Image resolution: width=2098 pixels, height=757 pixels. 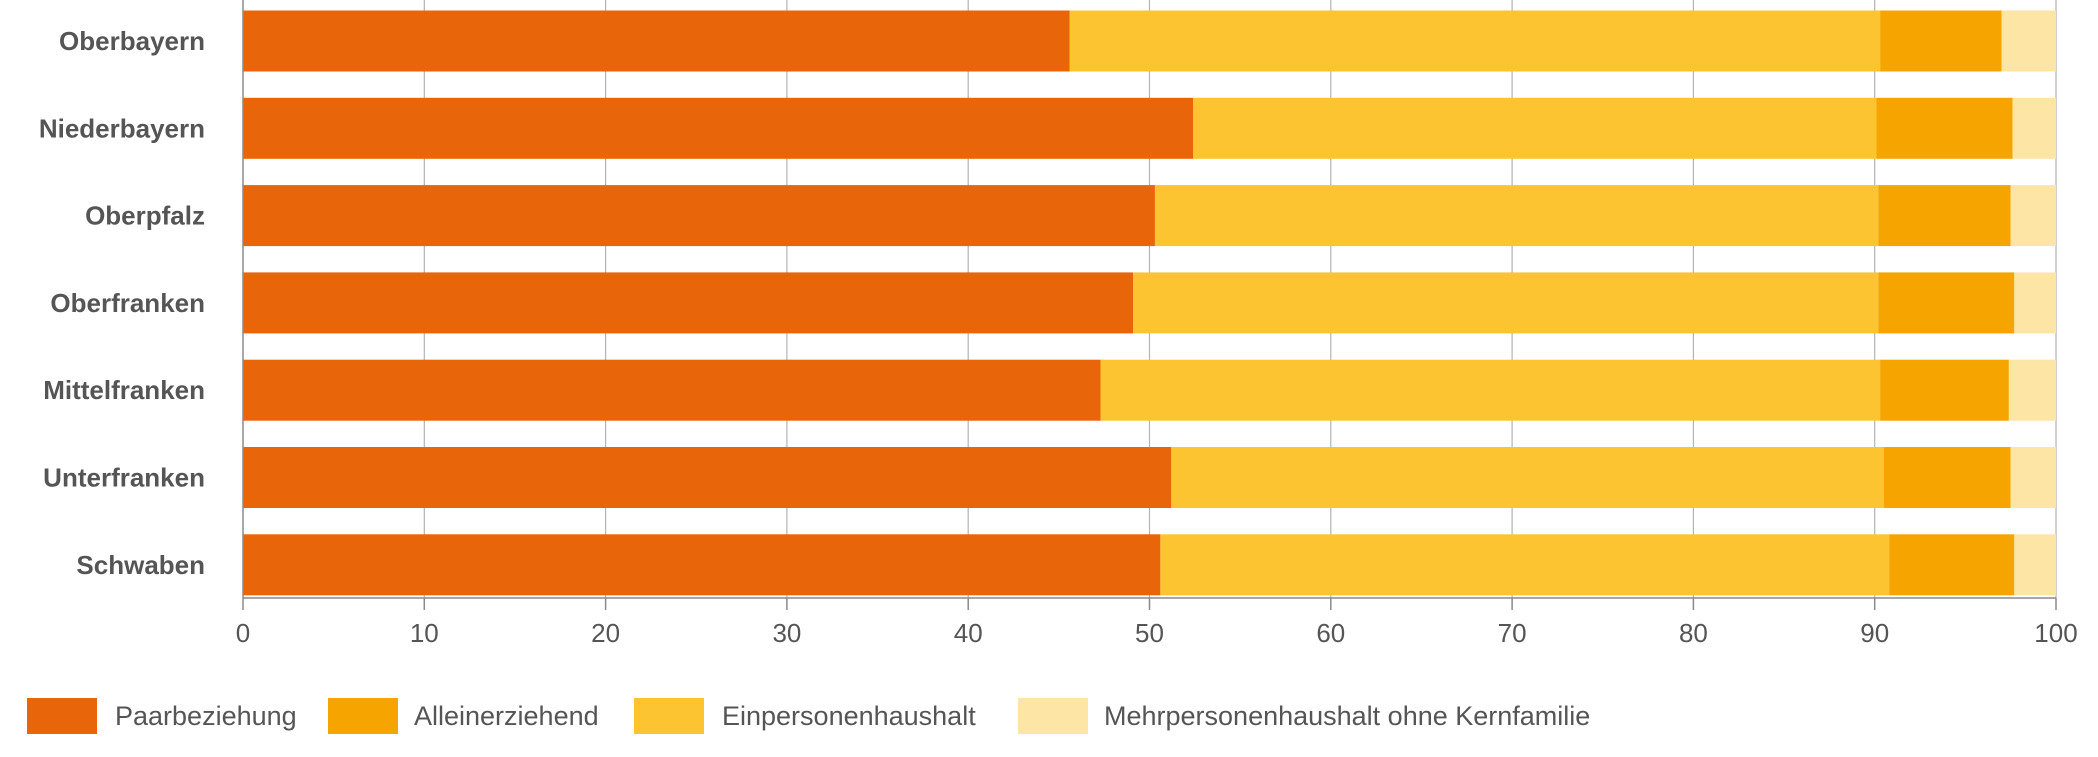 I want to click on legend-label: Mehrpersonenhaushalt ohne Kernfamilie, so click(x=1347, y=716).